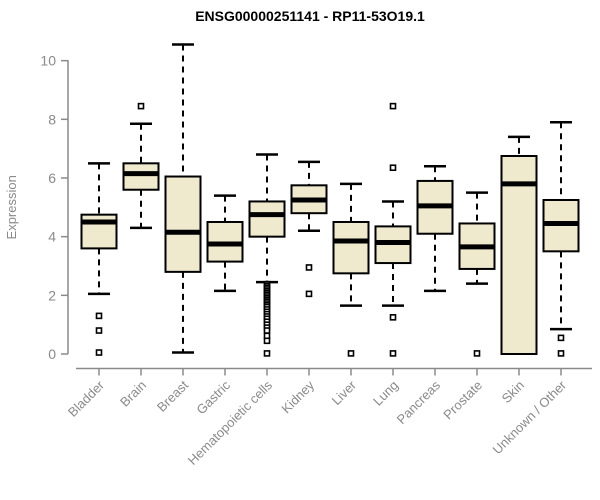  Describe the element at coordinates (477, 353) in the screenshot. I see `outlier-prostate` at that location.